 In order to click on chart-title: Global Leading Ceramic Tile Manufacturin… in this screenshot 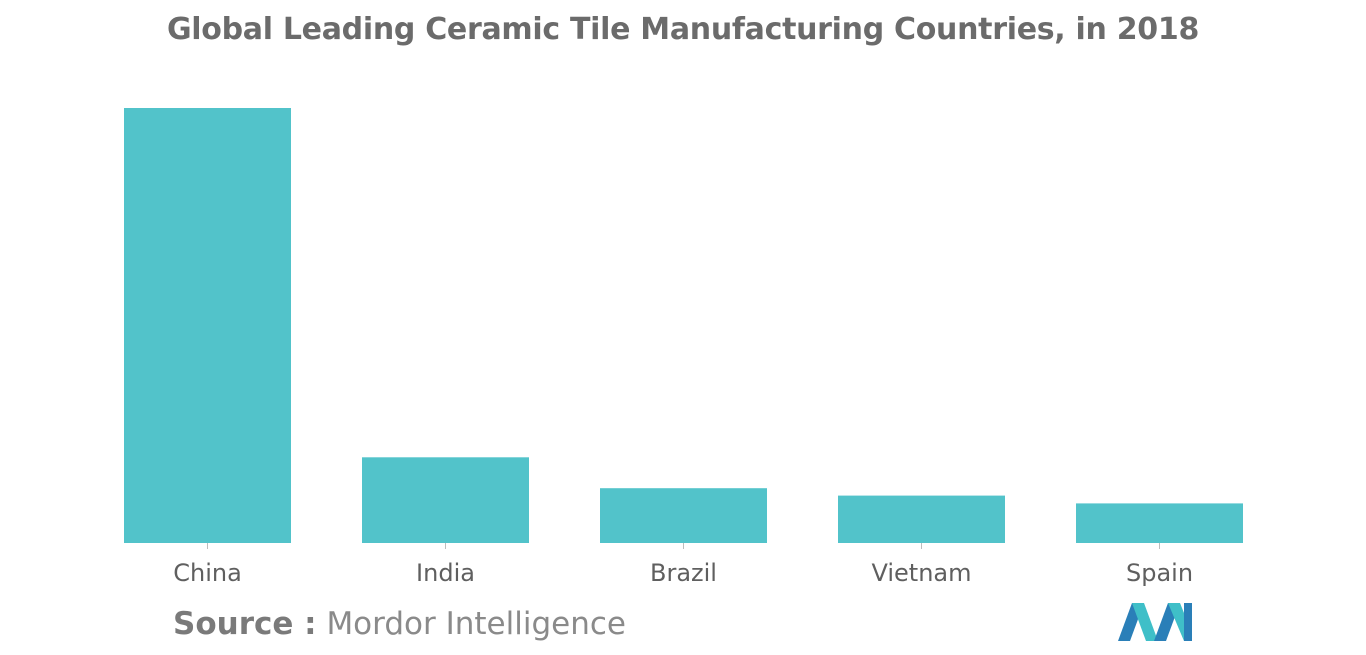, I will do `click(683, 29)`.